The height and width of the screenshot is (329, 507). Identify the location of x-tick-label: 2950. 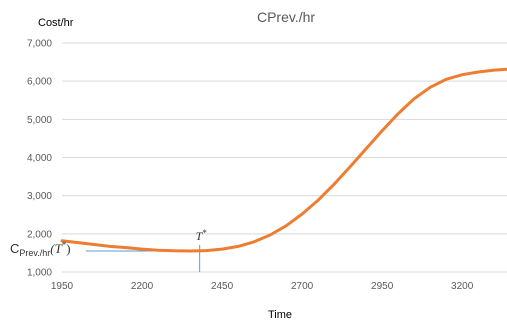
(382, 286).